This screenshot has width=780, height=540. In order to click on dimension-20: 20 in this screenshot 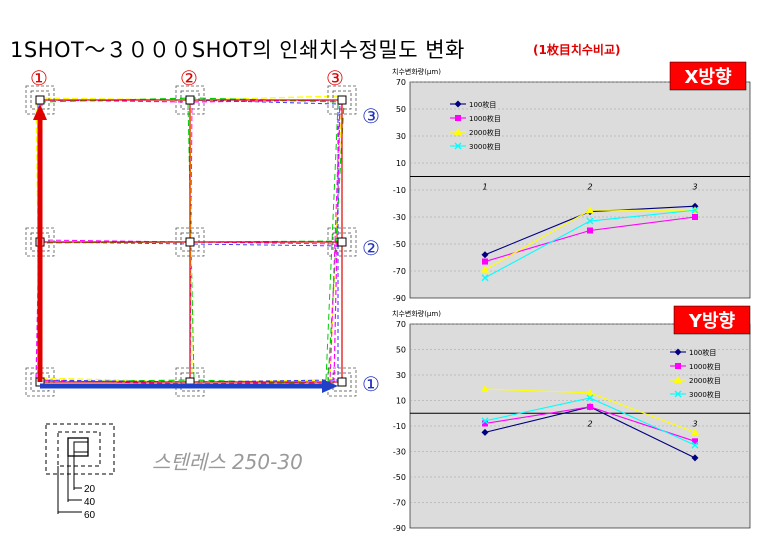, I will do `click(90, 489)`.